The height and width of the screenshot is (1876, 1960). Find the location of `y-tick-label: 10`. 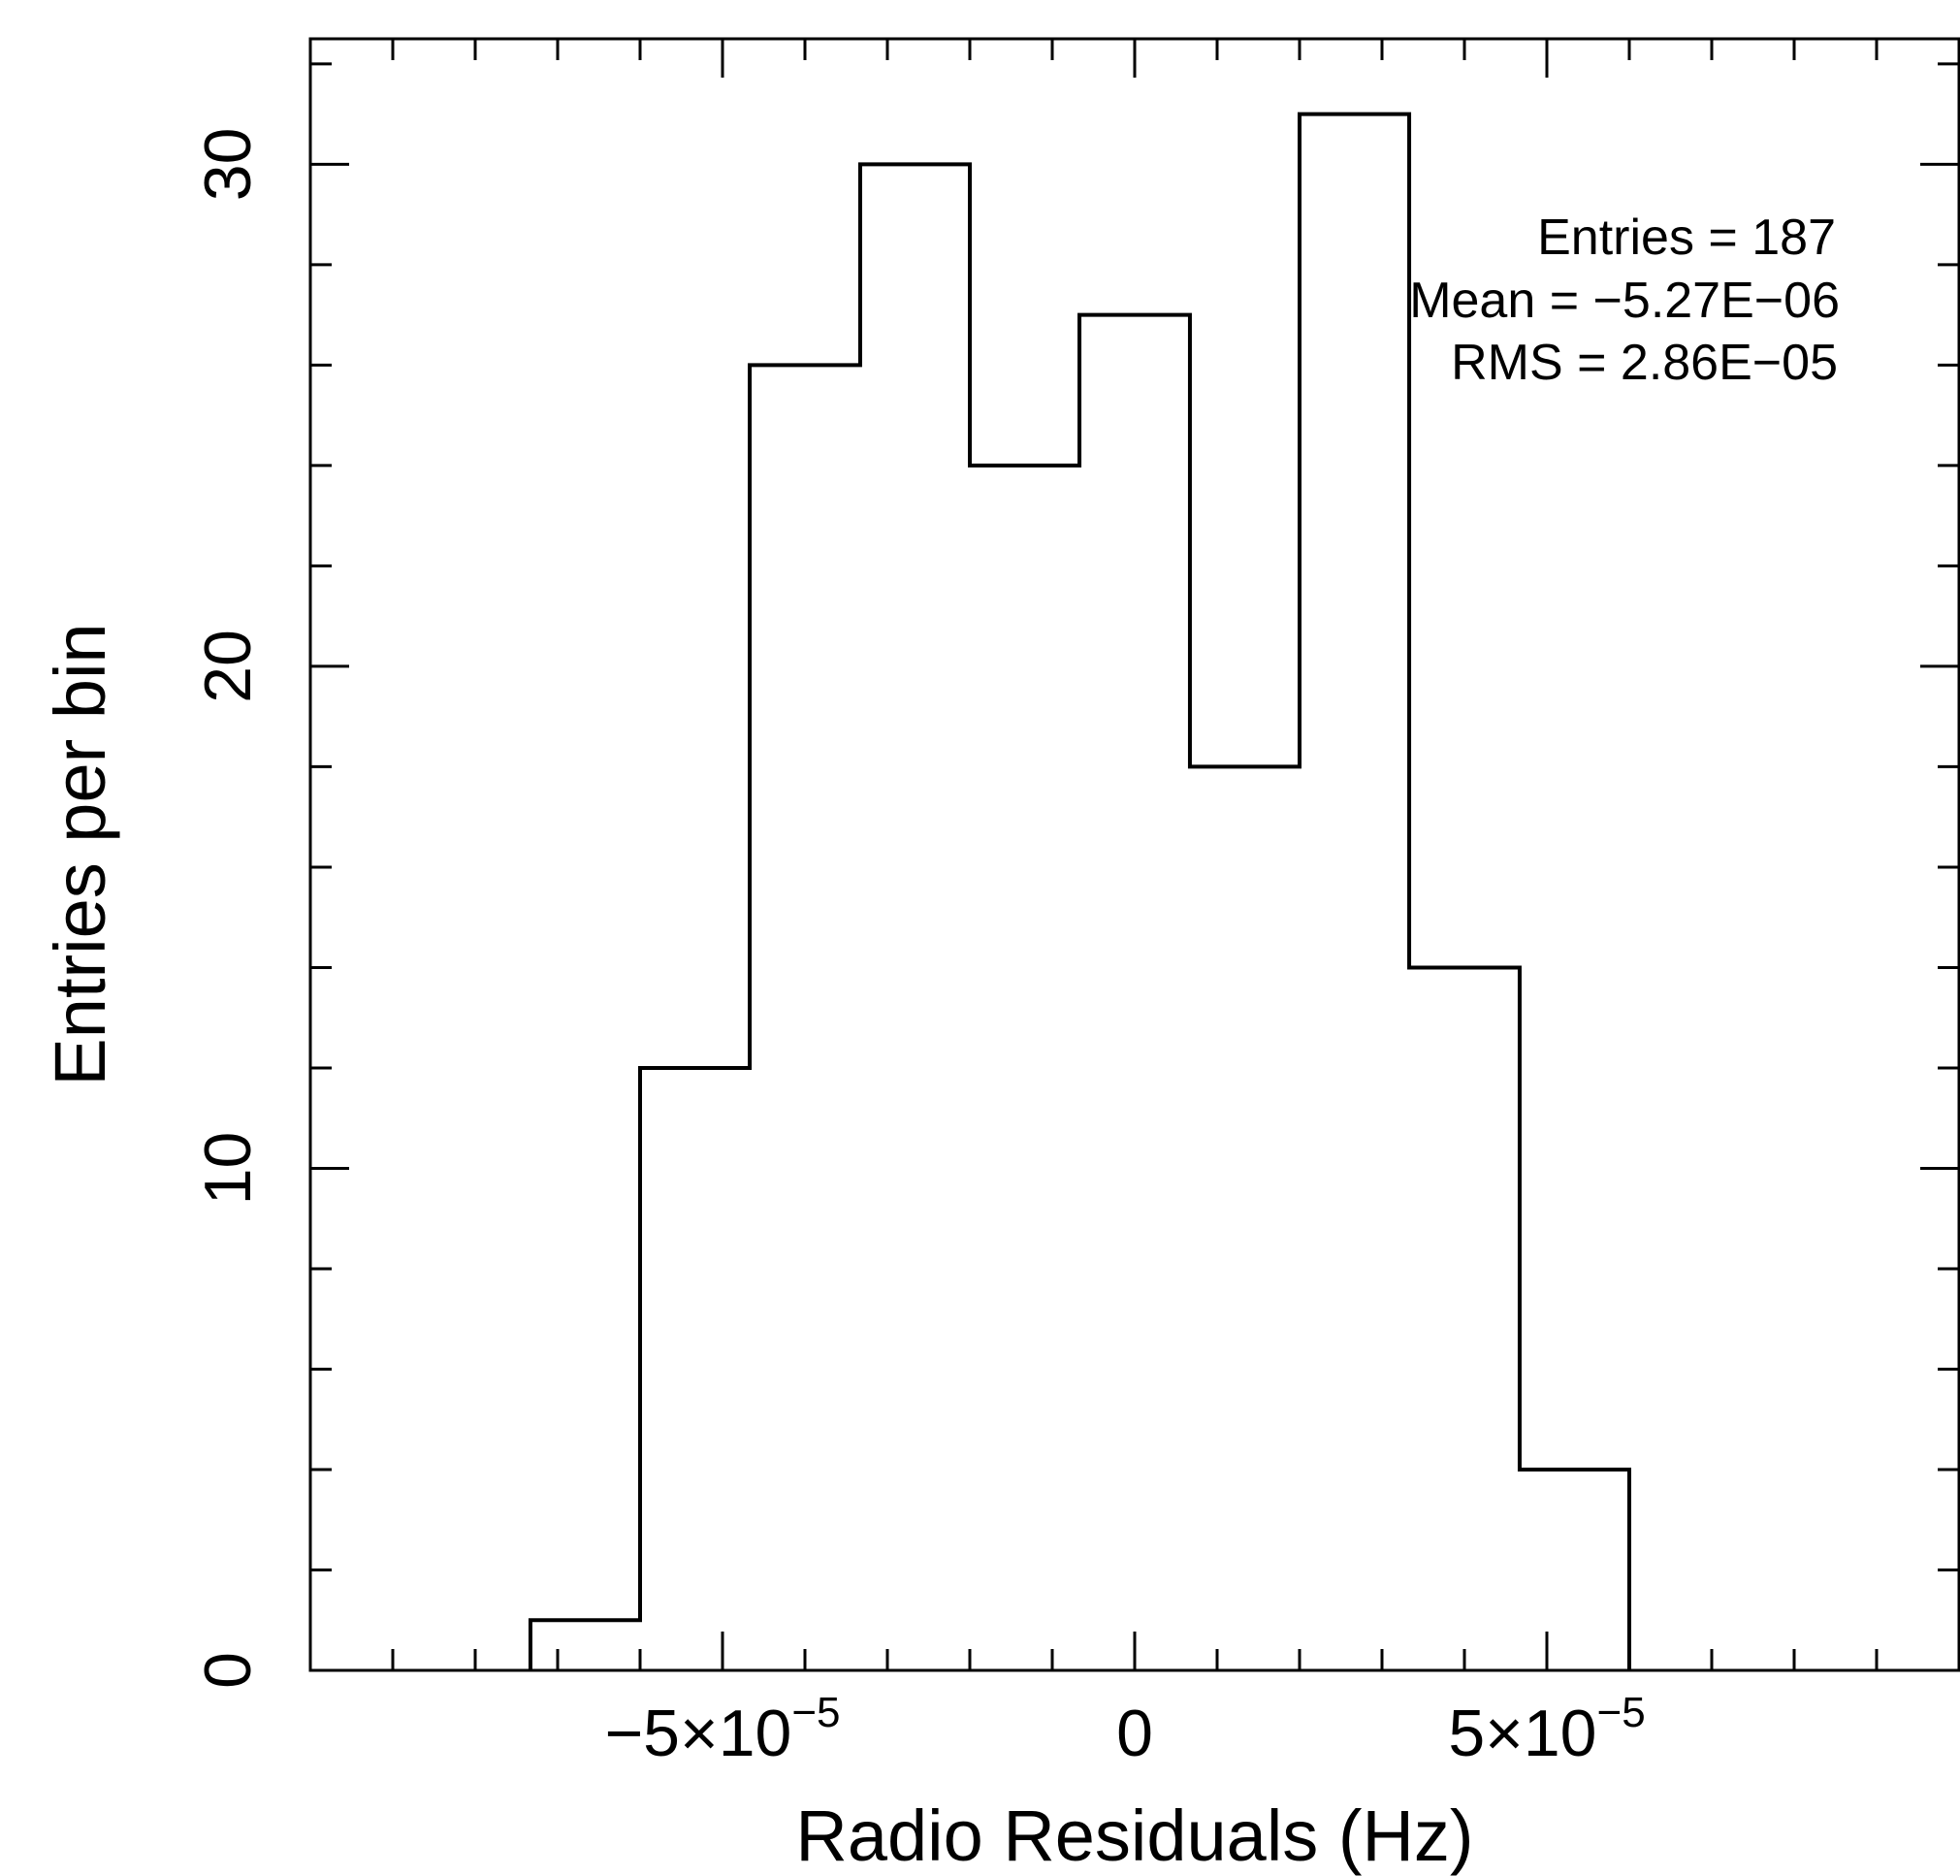

y-tick-label: 10 is located at coordinates (228, 1169).